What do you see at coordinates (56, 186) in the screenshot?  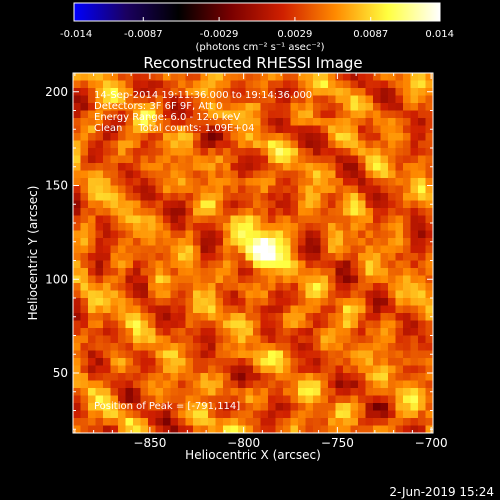 I see `y-tick-label: 150` at bounding box center [56, 186].